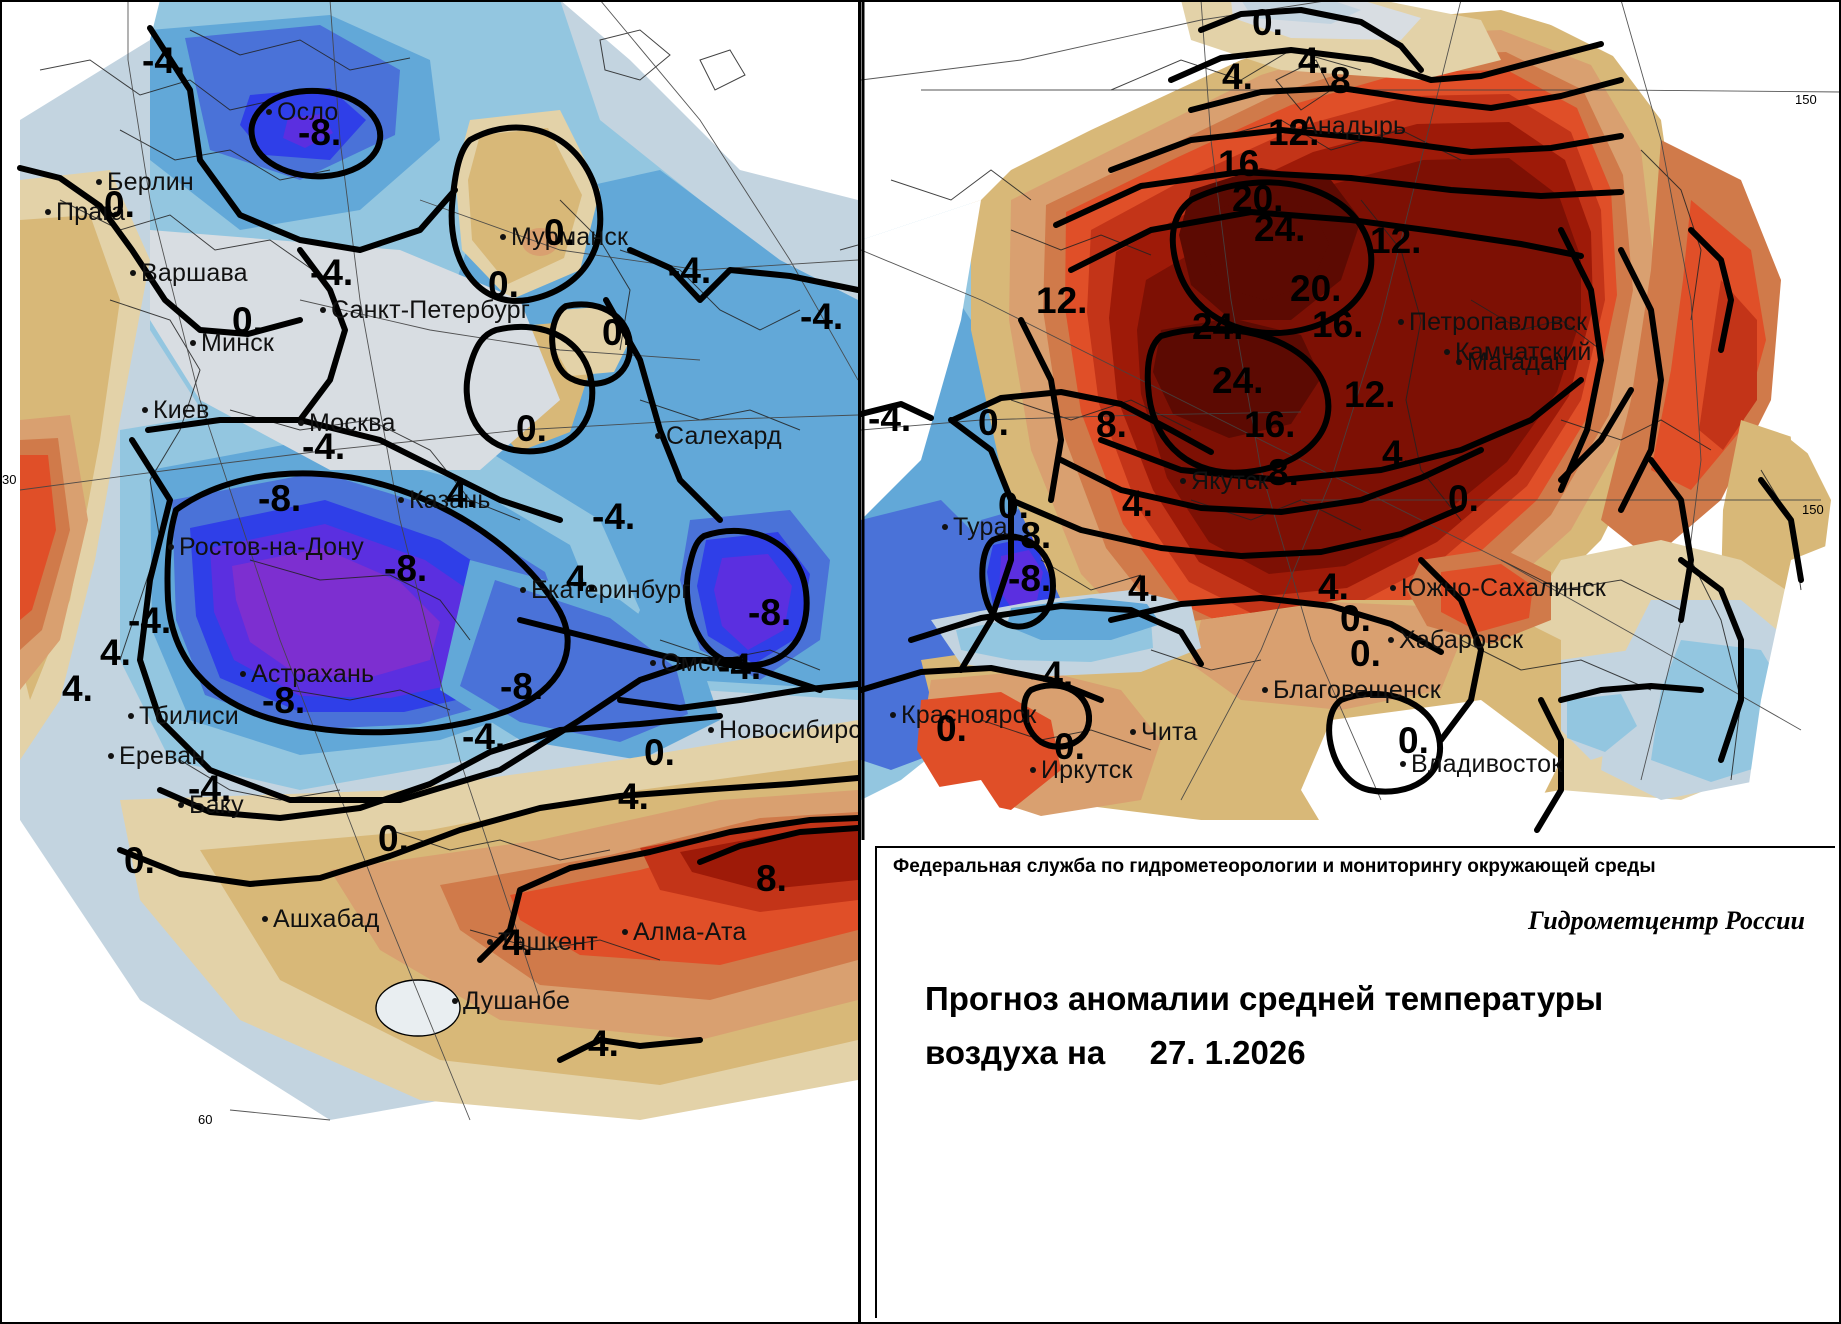 The image size is (1841, 1324). I want to click on city-label: Камчатский, so click(1518, 352).